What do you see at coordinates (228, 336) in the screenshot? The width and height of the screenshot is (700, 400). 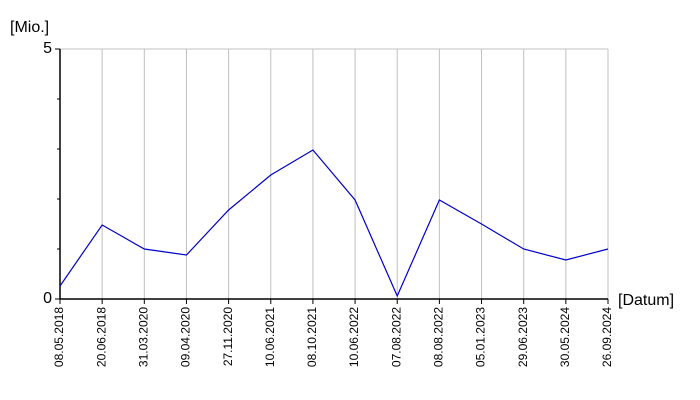 I see `x-tick-label: 27.11.2020` at bounding box center [228, 336].